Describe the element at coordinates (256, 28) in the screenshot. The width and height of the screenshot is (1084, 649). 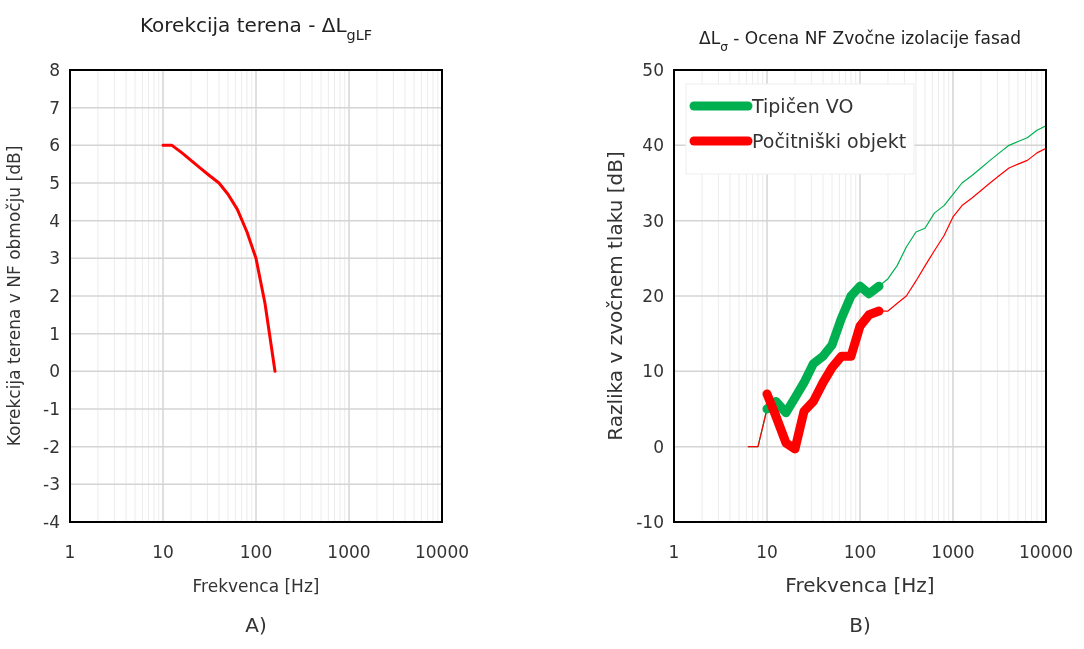
I see `chart-title: Korekcija terena - ΔL$_{gLF}$` at that location.